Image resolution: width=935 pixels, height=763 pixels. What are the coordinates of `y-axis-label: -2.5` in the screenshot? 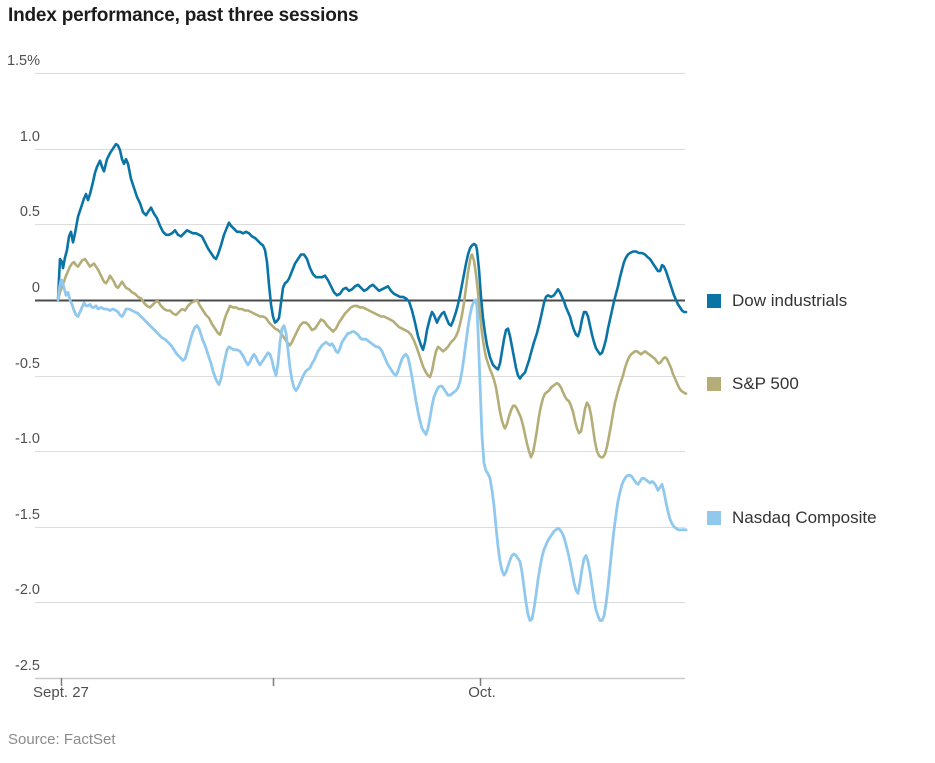 It's located at (27, 666).